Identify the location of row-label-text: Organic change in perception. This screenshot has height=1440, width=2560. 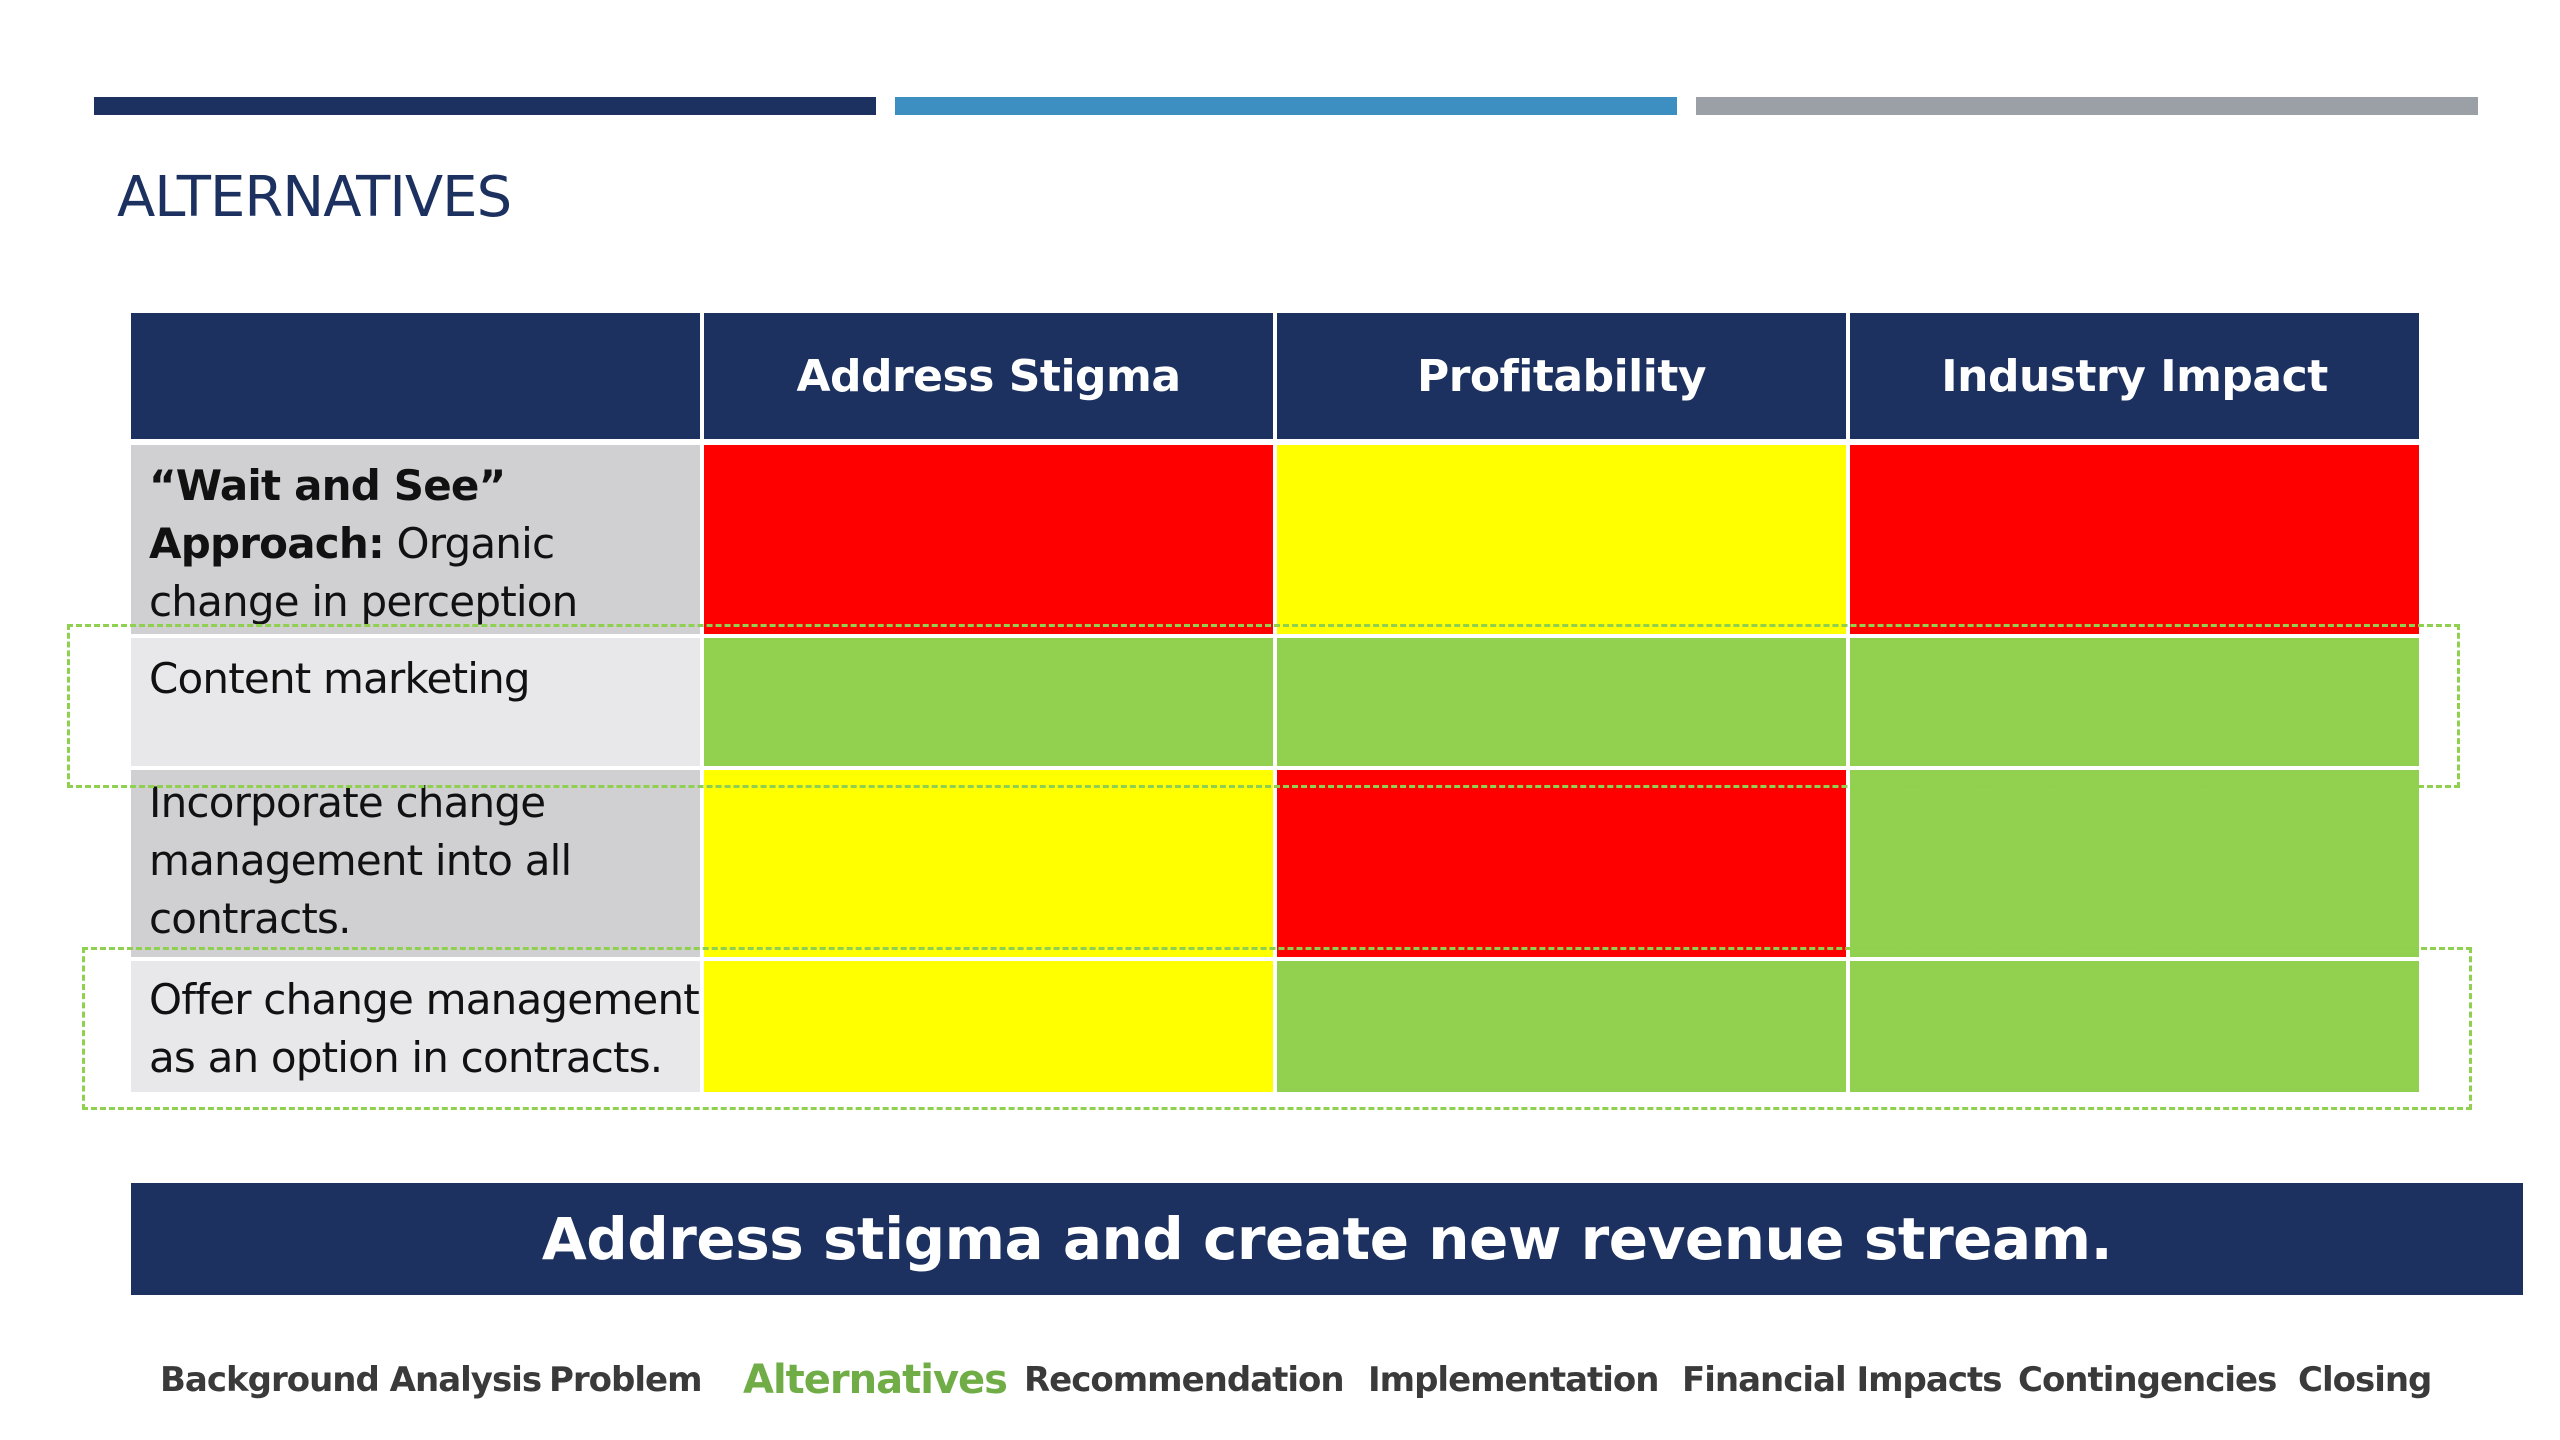
(363, 572).